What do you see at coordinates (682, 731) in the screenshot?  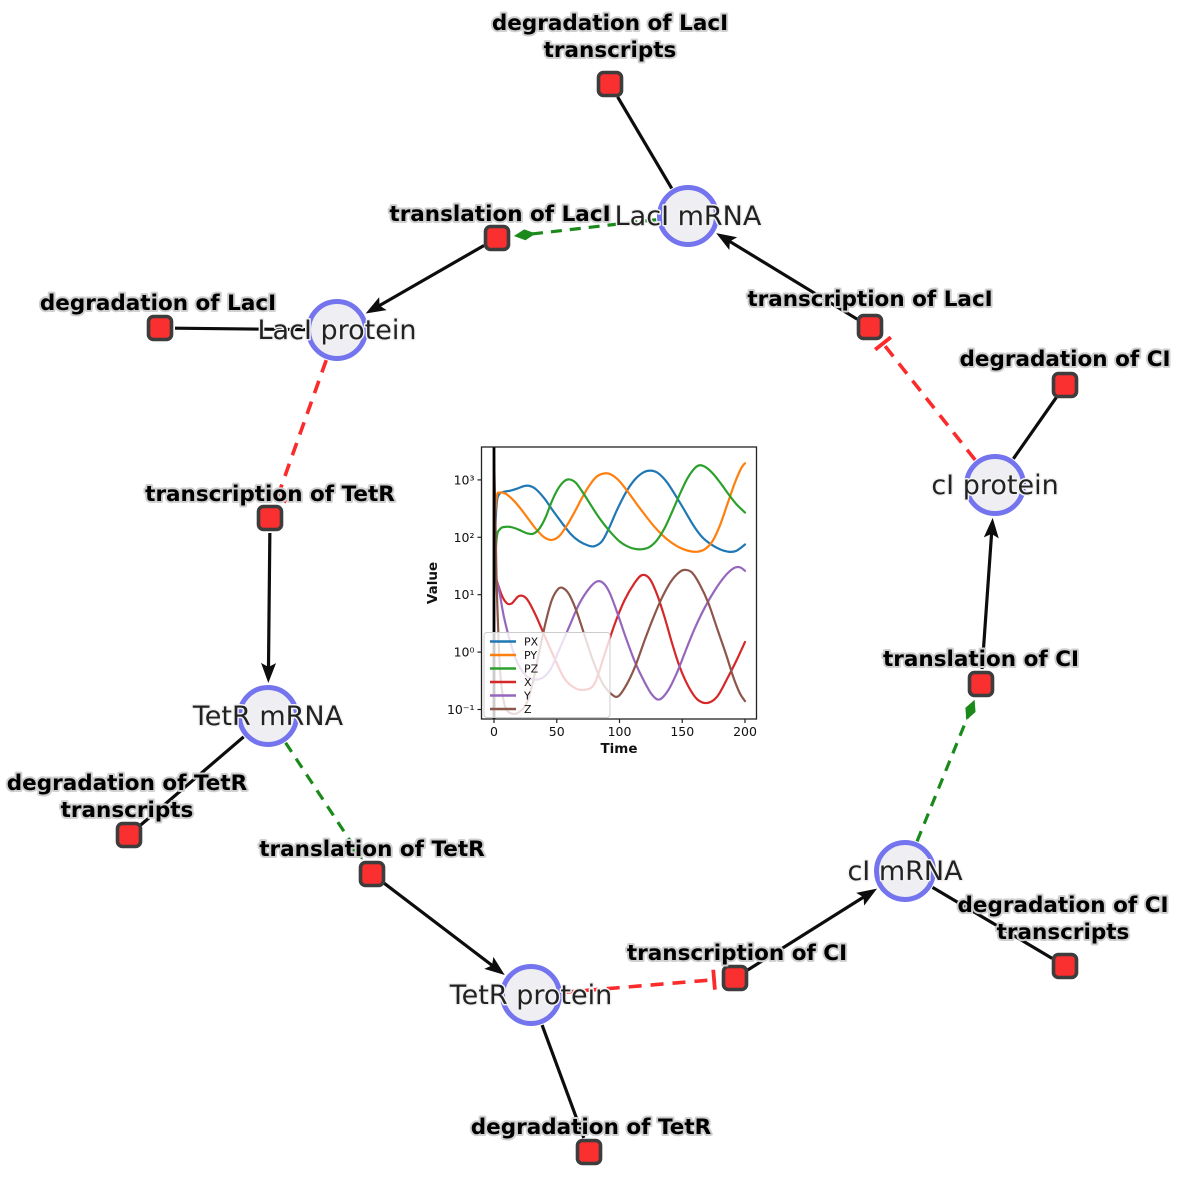 I see `x-tick-label: 150` at bounding box center [682, 731].